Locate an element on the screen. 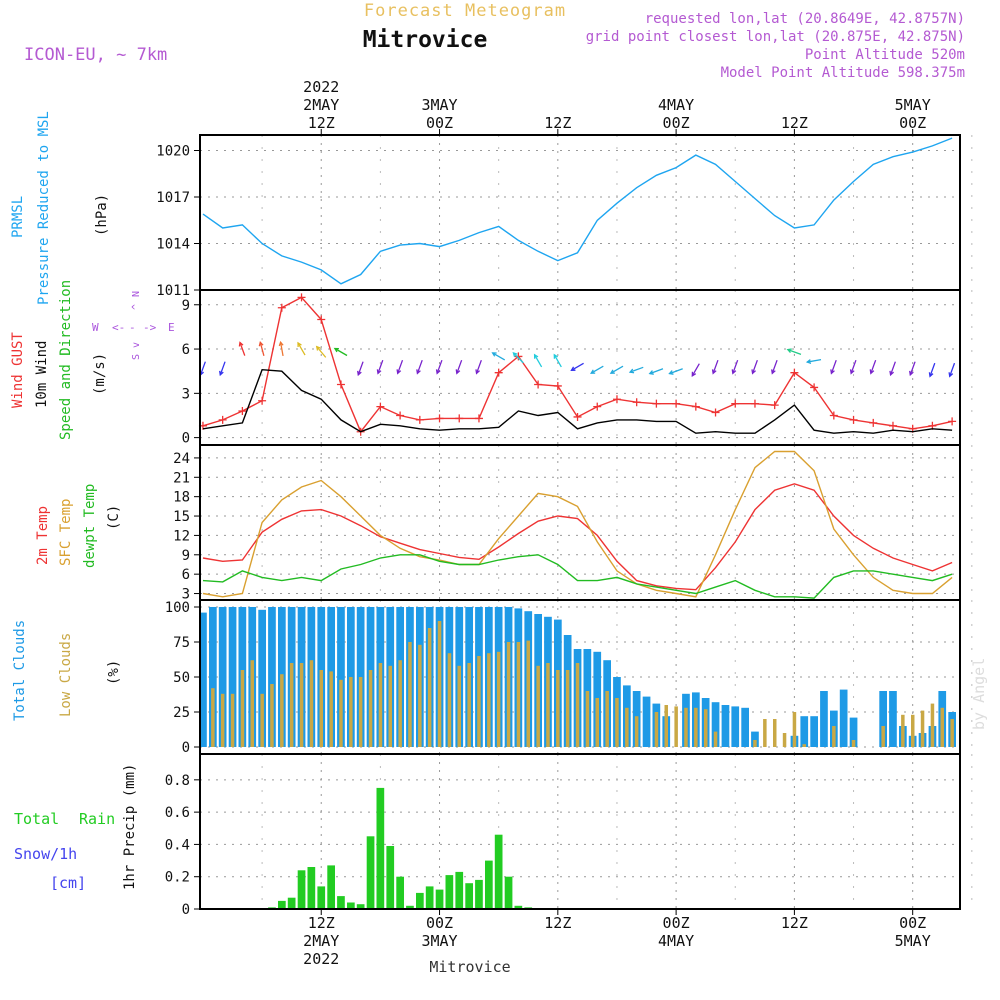 Image resolution: width=1000 pixels, height=1000 pixels. temp-unit: (C) is located at coordinates (114, 517).